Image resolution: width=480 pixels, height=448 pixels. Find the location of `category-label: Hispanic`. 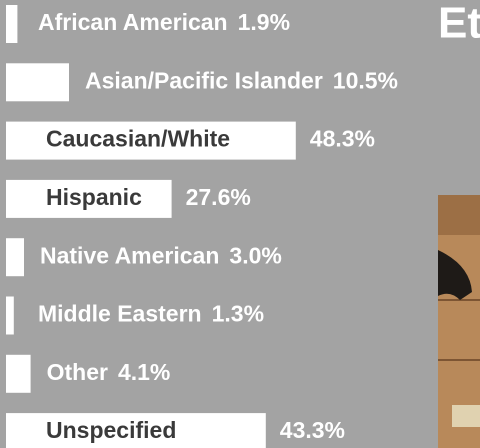

category-label: Hispanic is located at coordinates (94, 197).